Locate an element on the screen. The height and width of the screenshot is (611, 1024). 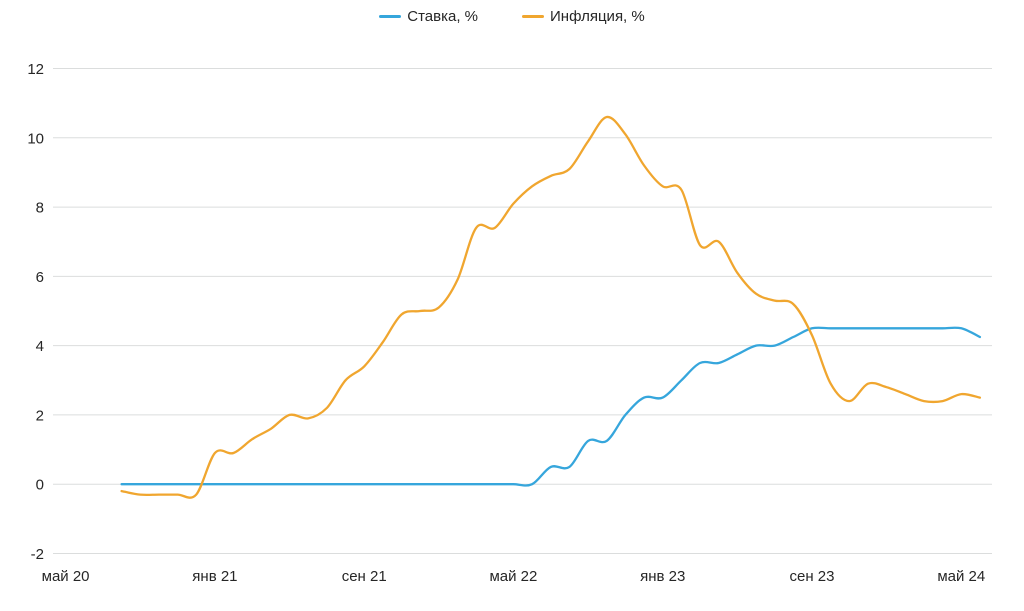
y-tick-label: 6 is located at coordinates (40, 277).